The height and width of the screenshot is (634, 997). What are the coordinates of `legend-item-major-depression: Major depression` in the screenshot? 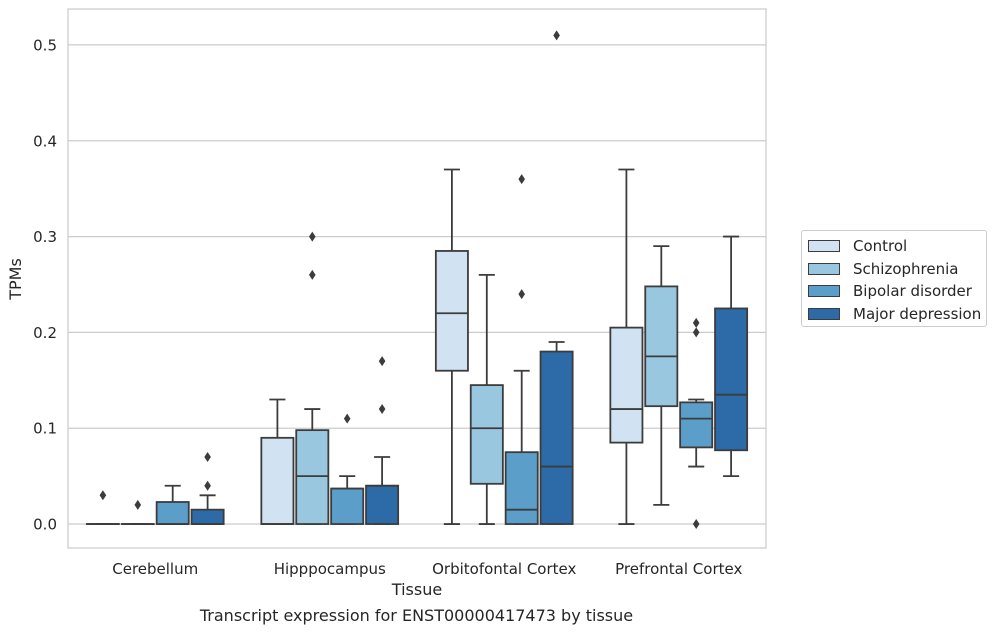 It's located at (895, 314).